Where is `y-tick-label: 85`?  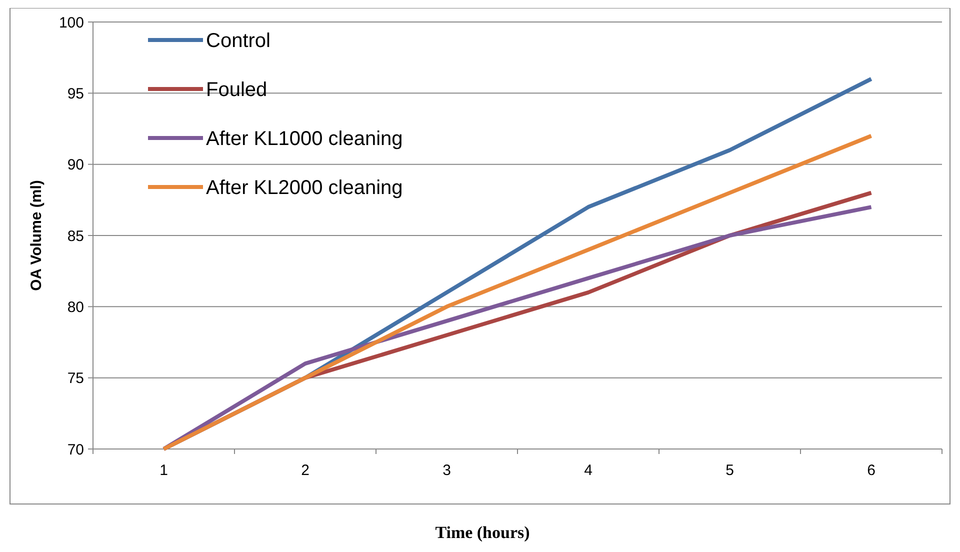
y-tick-label: 85 is located at coordinates (75, 236).